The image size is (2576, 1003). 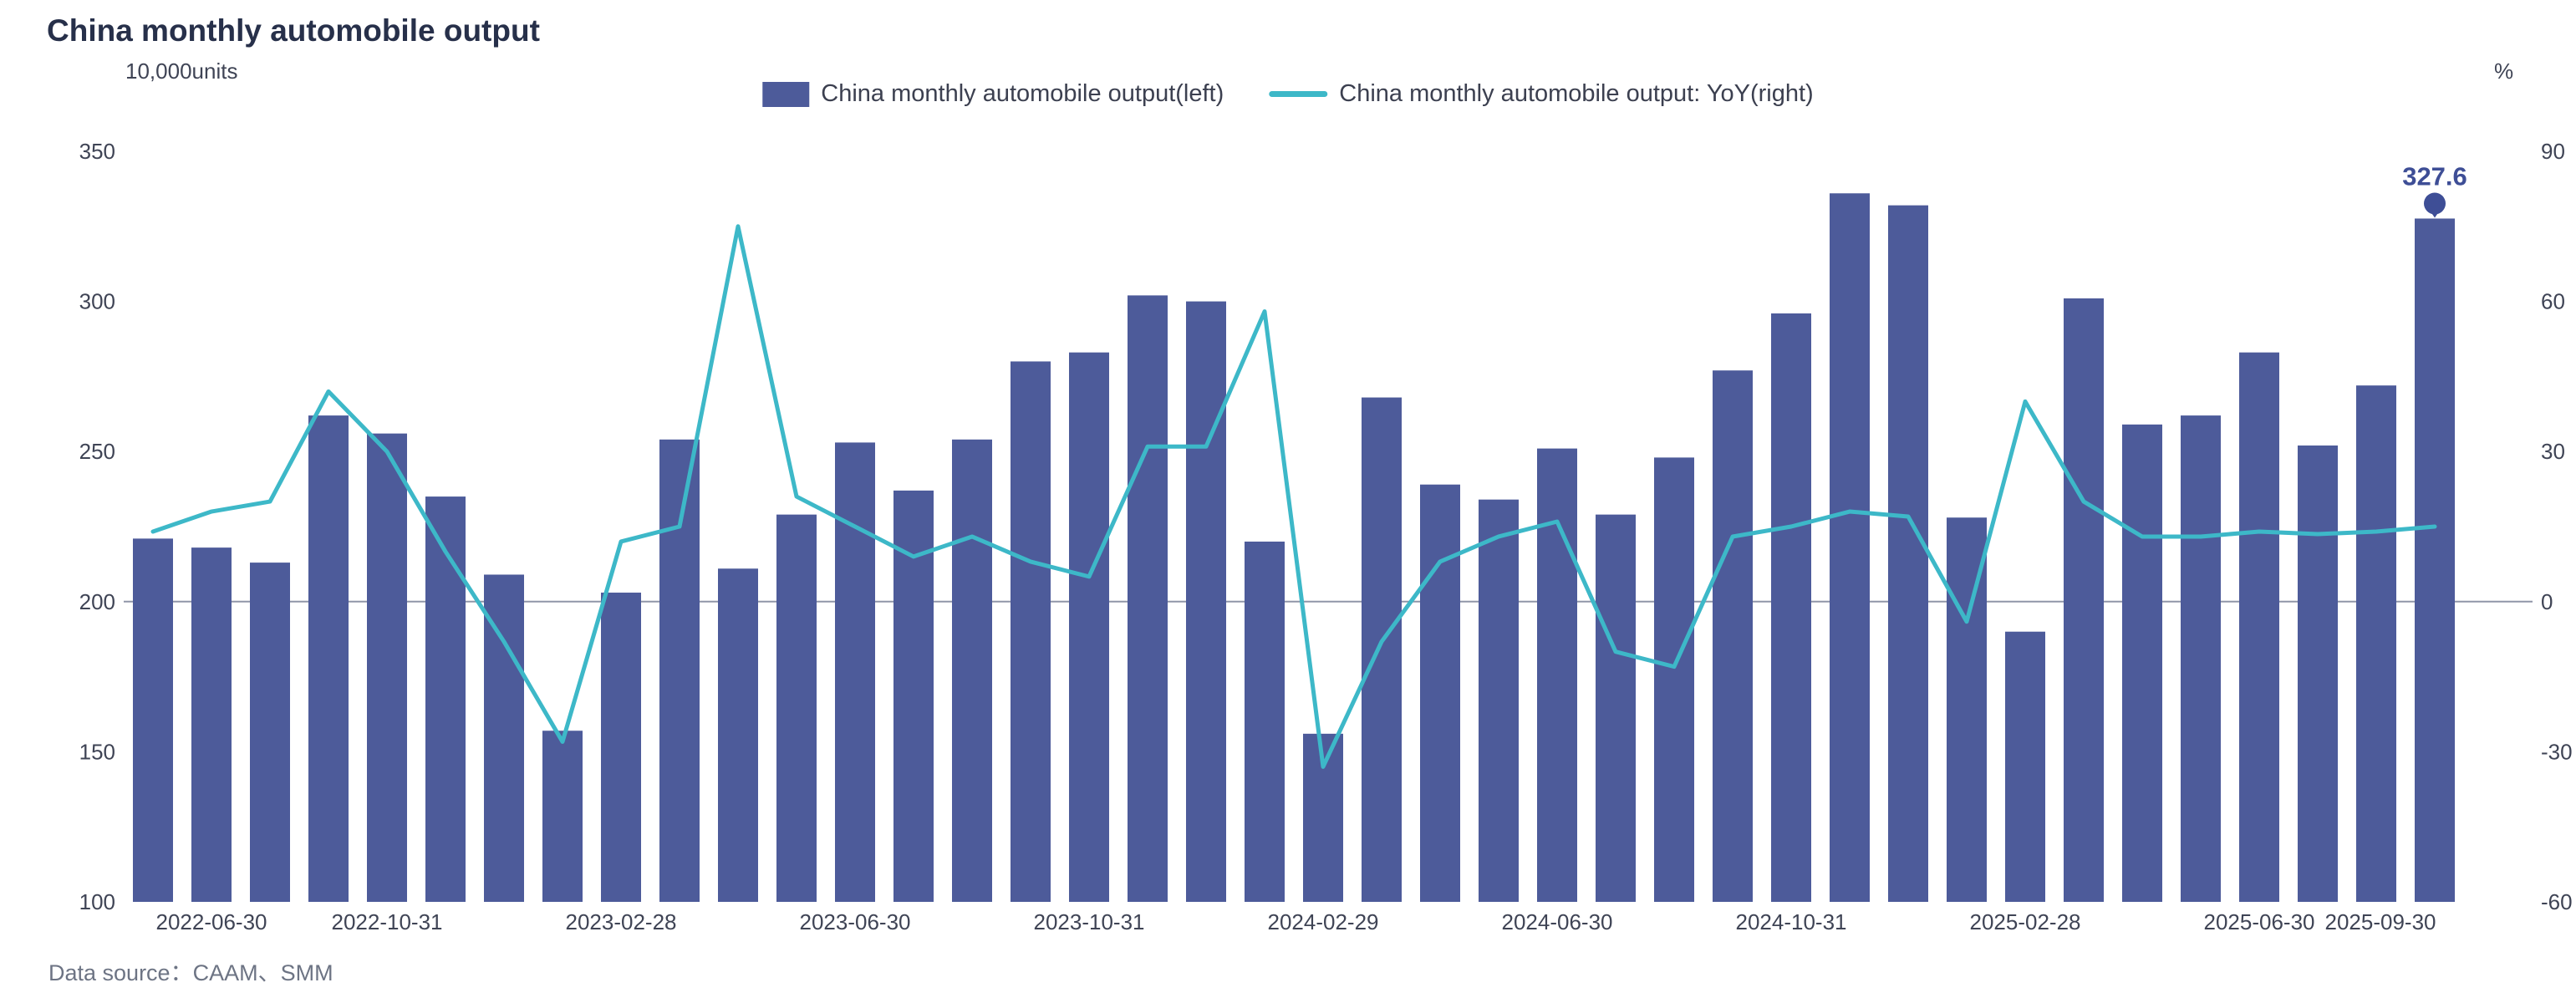 What do you see at coordinates (2435, 203) in the screenshot?
I see `annotation-pin-icon` at bounding box center [2435, 203].